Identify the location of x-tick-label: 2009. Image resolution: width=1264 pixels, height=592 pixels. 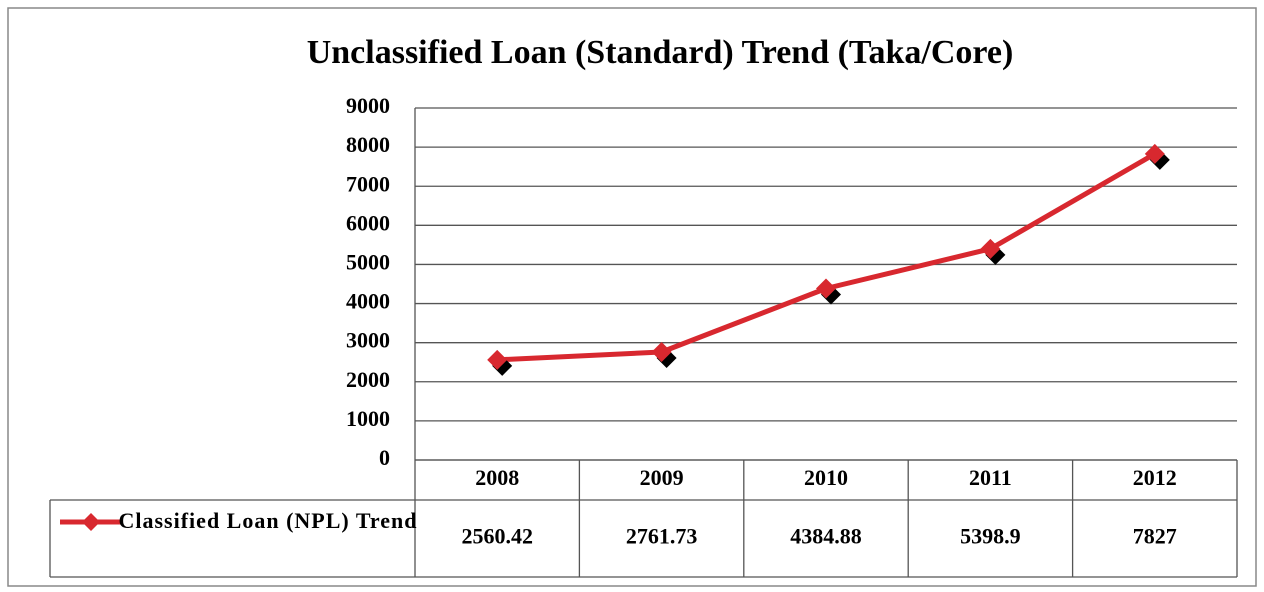
(662, 477).